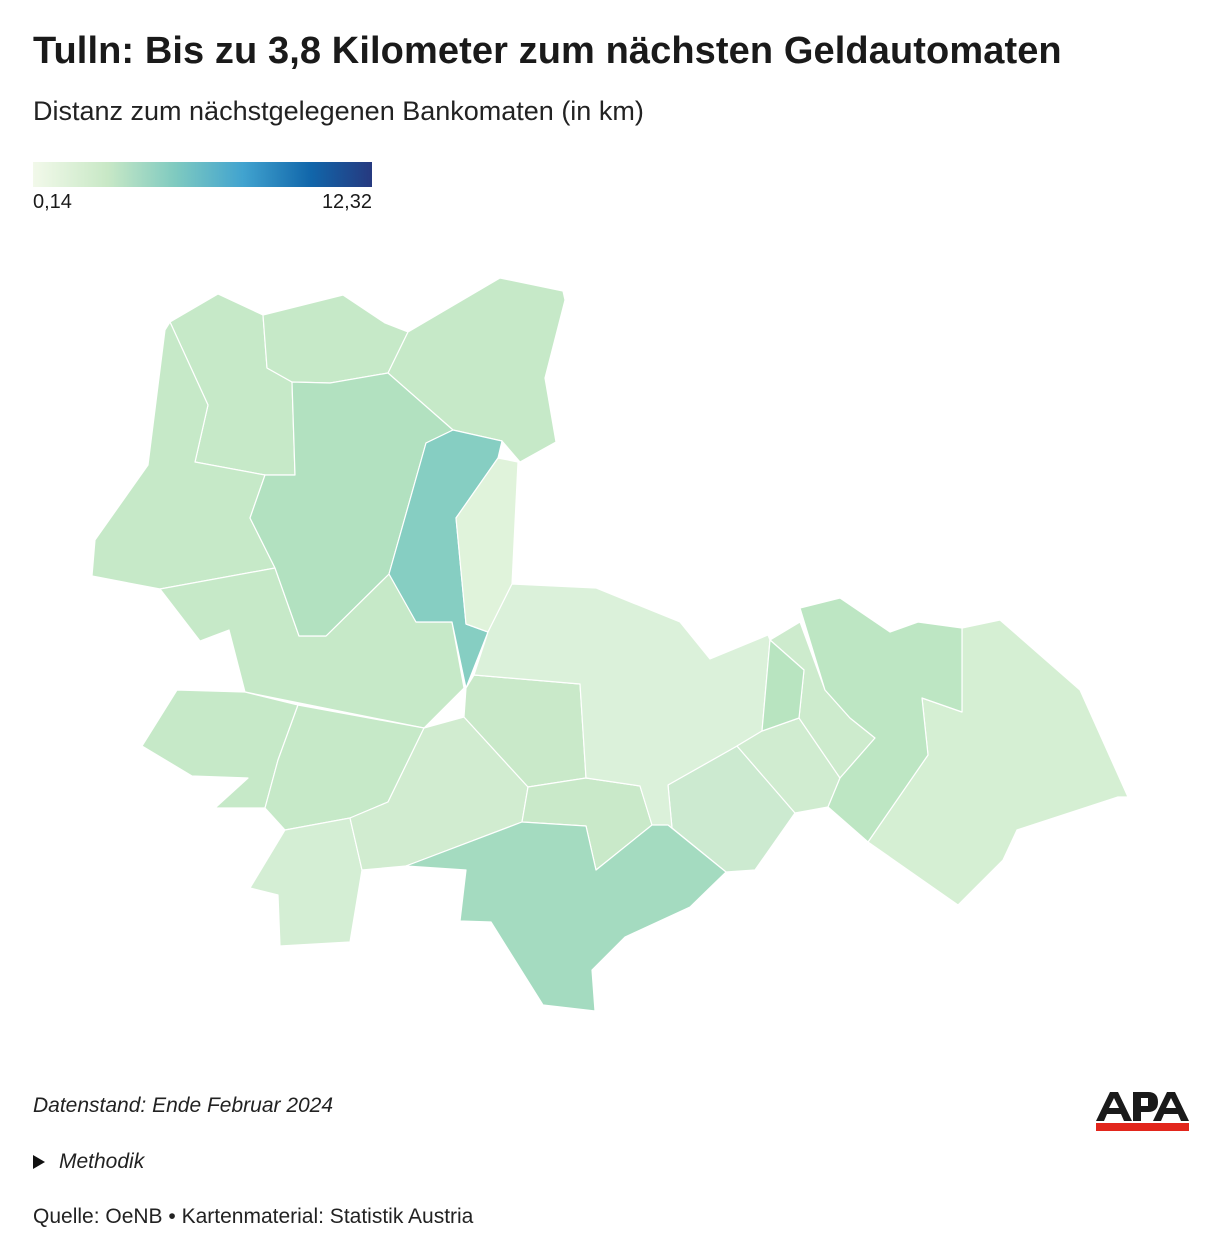 The height and width of the screenshot is (1258, 1220). Describe the element at coordinates (1142, 1111) in the screenshot. I see `apa-logo` at that location.